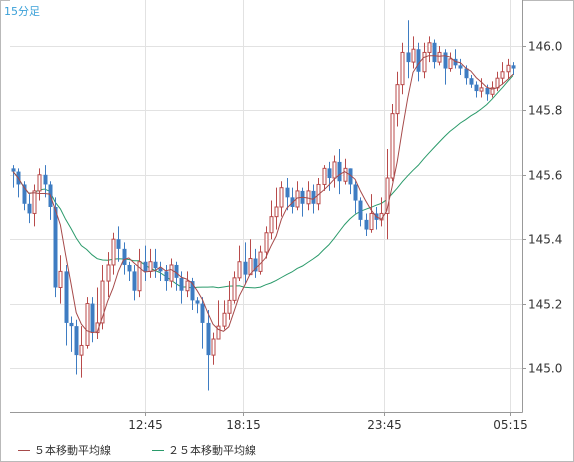 The image size is (574, 462). Describe the element at coordinates (243, 425) in the screenshot. I see `x-tick-label: 18:15` at that location.